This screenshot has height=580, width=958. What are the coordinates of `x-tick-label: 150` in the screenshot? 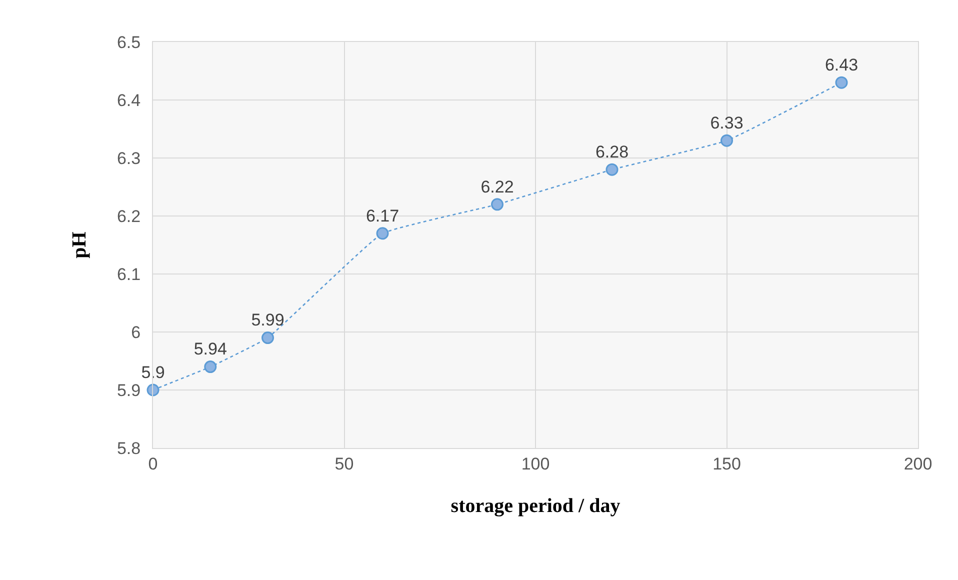 It's located at (726, 464).